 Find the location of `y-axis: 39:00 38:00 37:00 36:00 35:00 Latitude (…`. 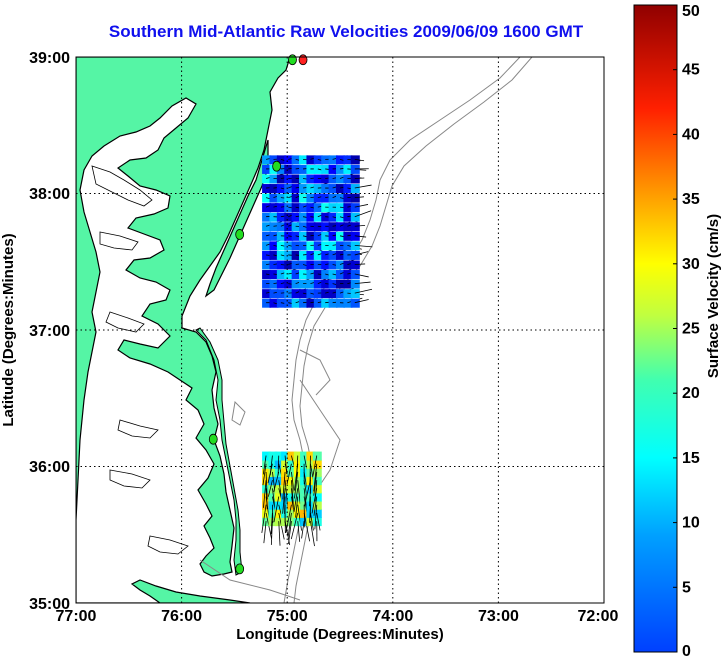

y-axis: 39:00 38:00 37:00 36:00 35:00 Latitude (… is located at coordinates (35, 331).